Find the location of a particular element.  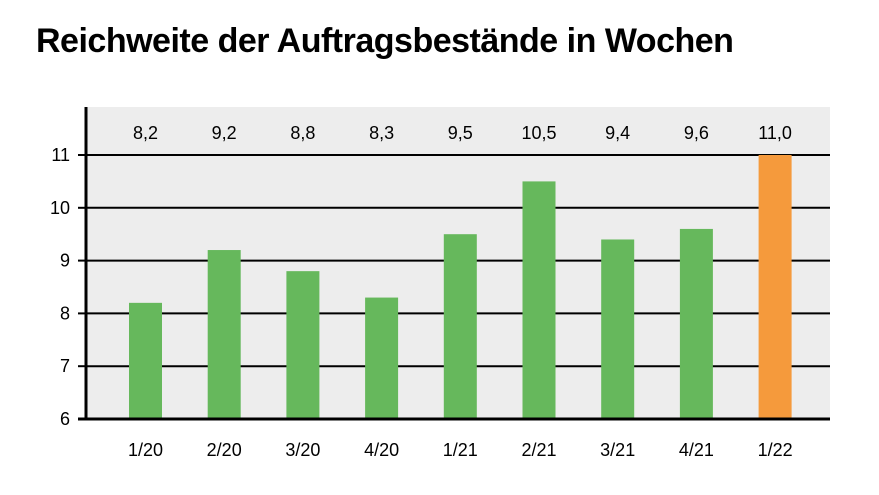

x-tick-label: 2/21 is located at coordinates (538, 450).